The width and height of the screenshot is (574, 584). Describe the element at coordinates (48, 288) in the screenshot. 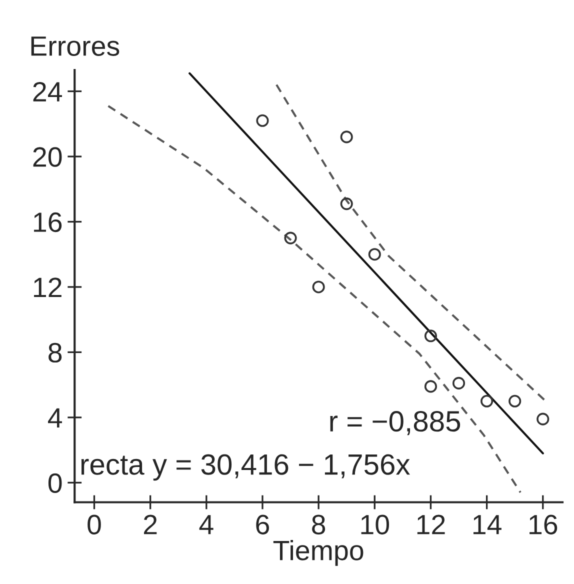

I see `y-tick-label: 12` at that location.